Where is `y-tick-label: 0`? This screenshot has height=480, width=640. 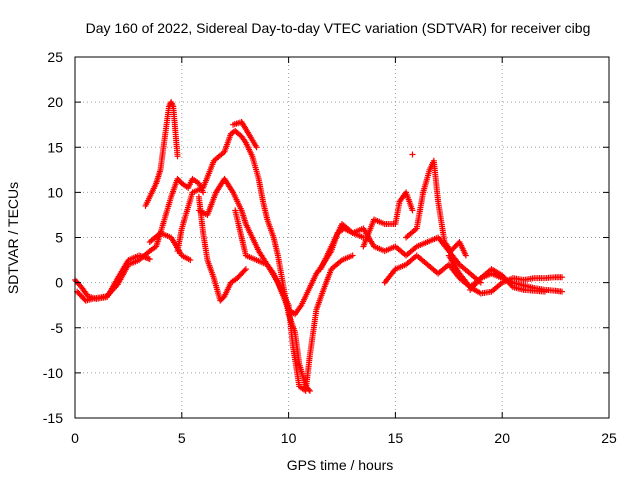 y-tick-label: 0 is located at coordinates (59, 283).